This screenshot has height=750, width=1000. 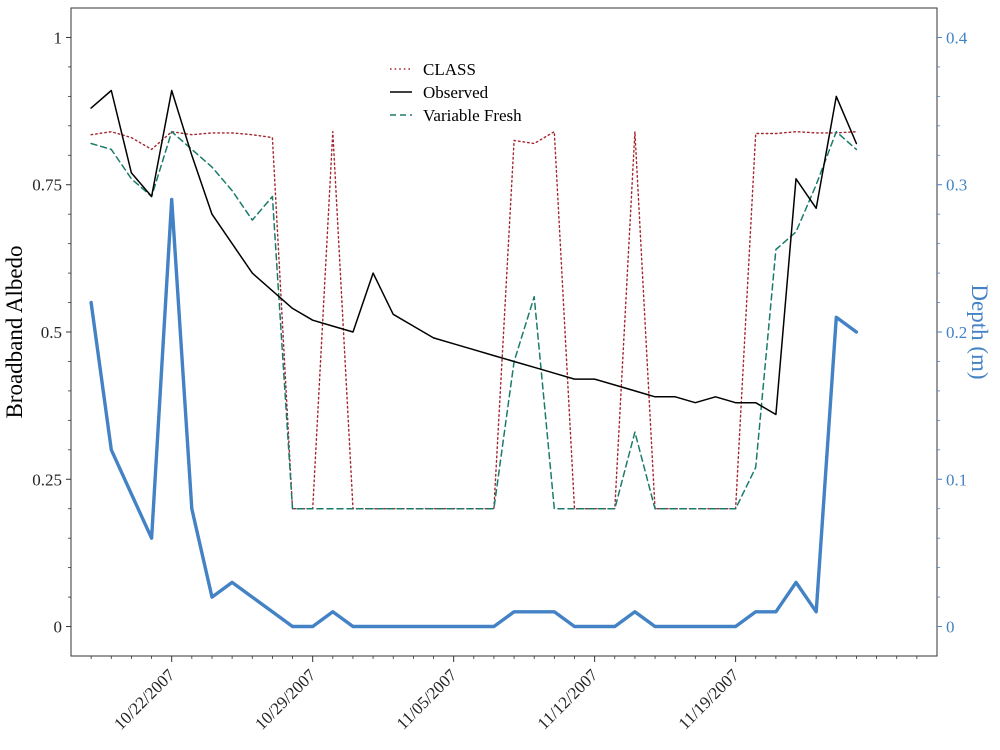 What do you see at coordinates (427, 699) in the screenshot?
I see `x-tick-label: 11/05/2007` at bounding box center [427, 699].